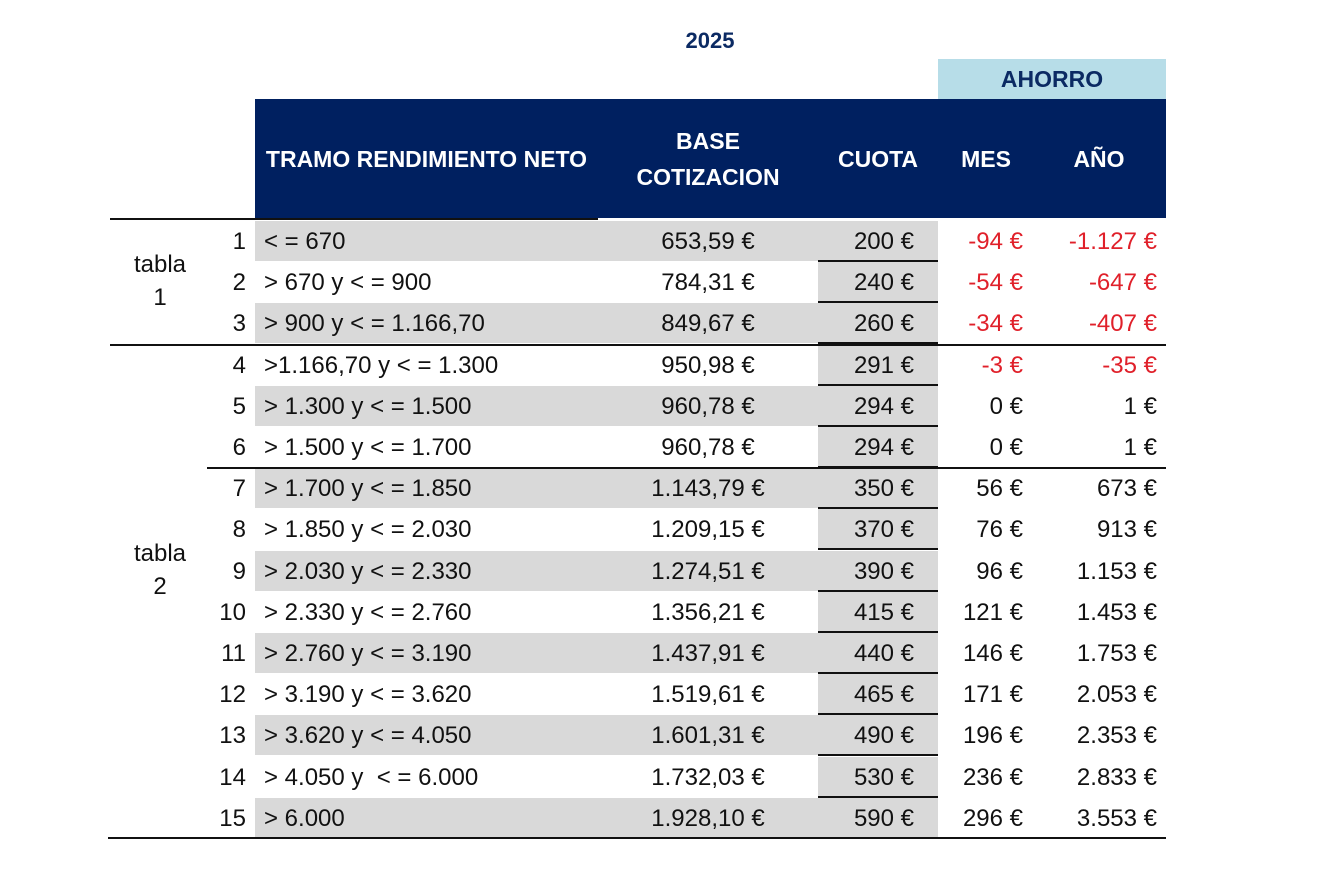 This screenshot has height=878, width=1328. I want to click on anio-cell: 1.453 €, so click(1116, 612).